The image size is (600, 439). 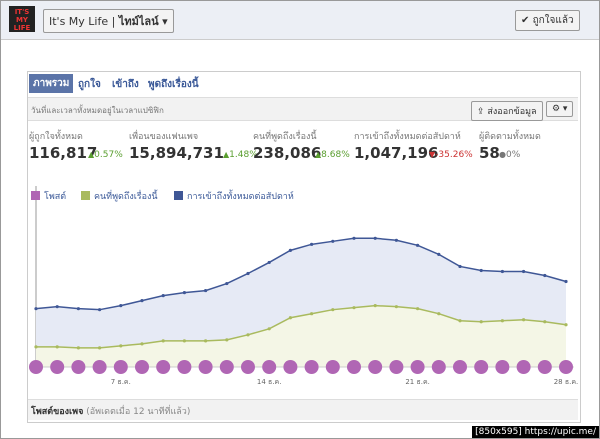 I want to click on legend-item: คนที่พูดถึงเรื่องนี้, so click(x=119, y=196).